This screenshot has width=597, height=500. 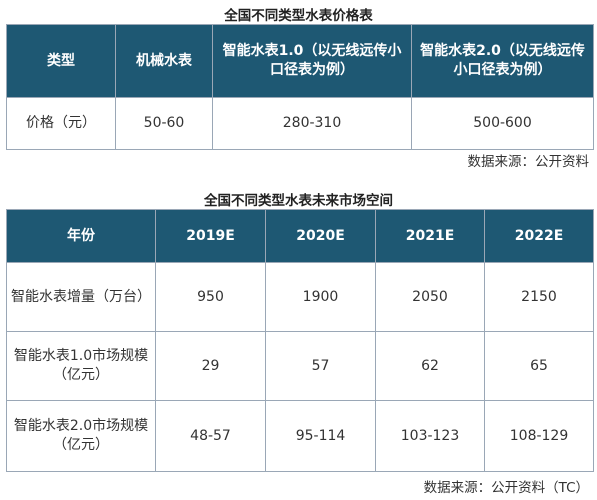 I want to click on cell-smart-1-price: 280-310, so click(x=312, y=123).